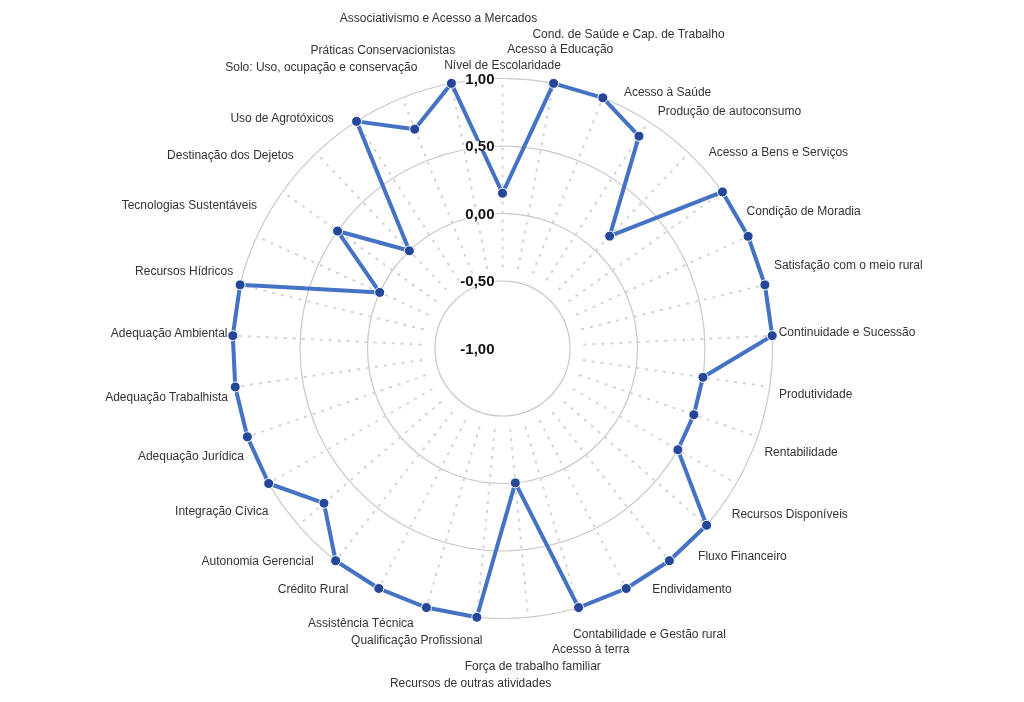  Describe the element at coordinates (184, 271) in the screenshot. I see `spoke-label: Recursos Hídricos` at that location.